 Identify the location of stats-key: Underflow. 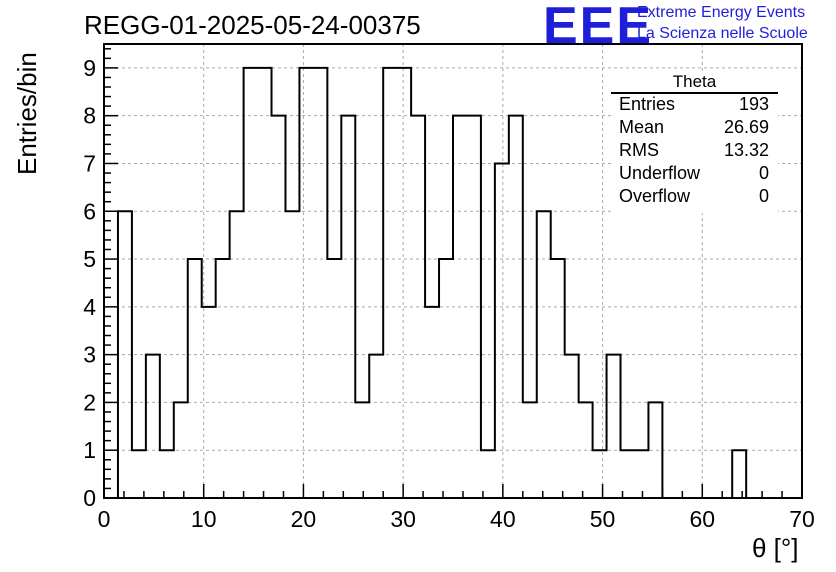
(660, 173).